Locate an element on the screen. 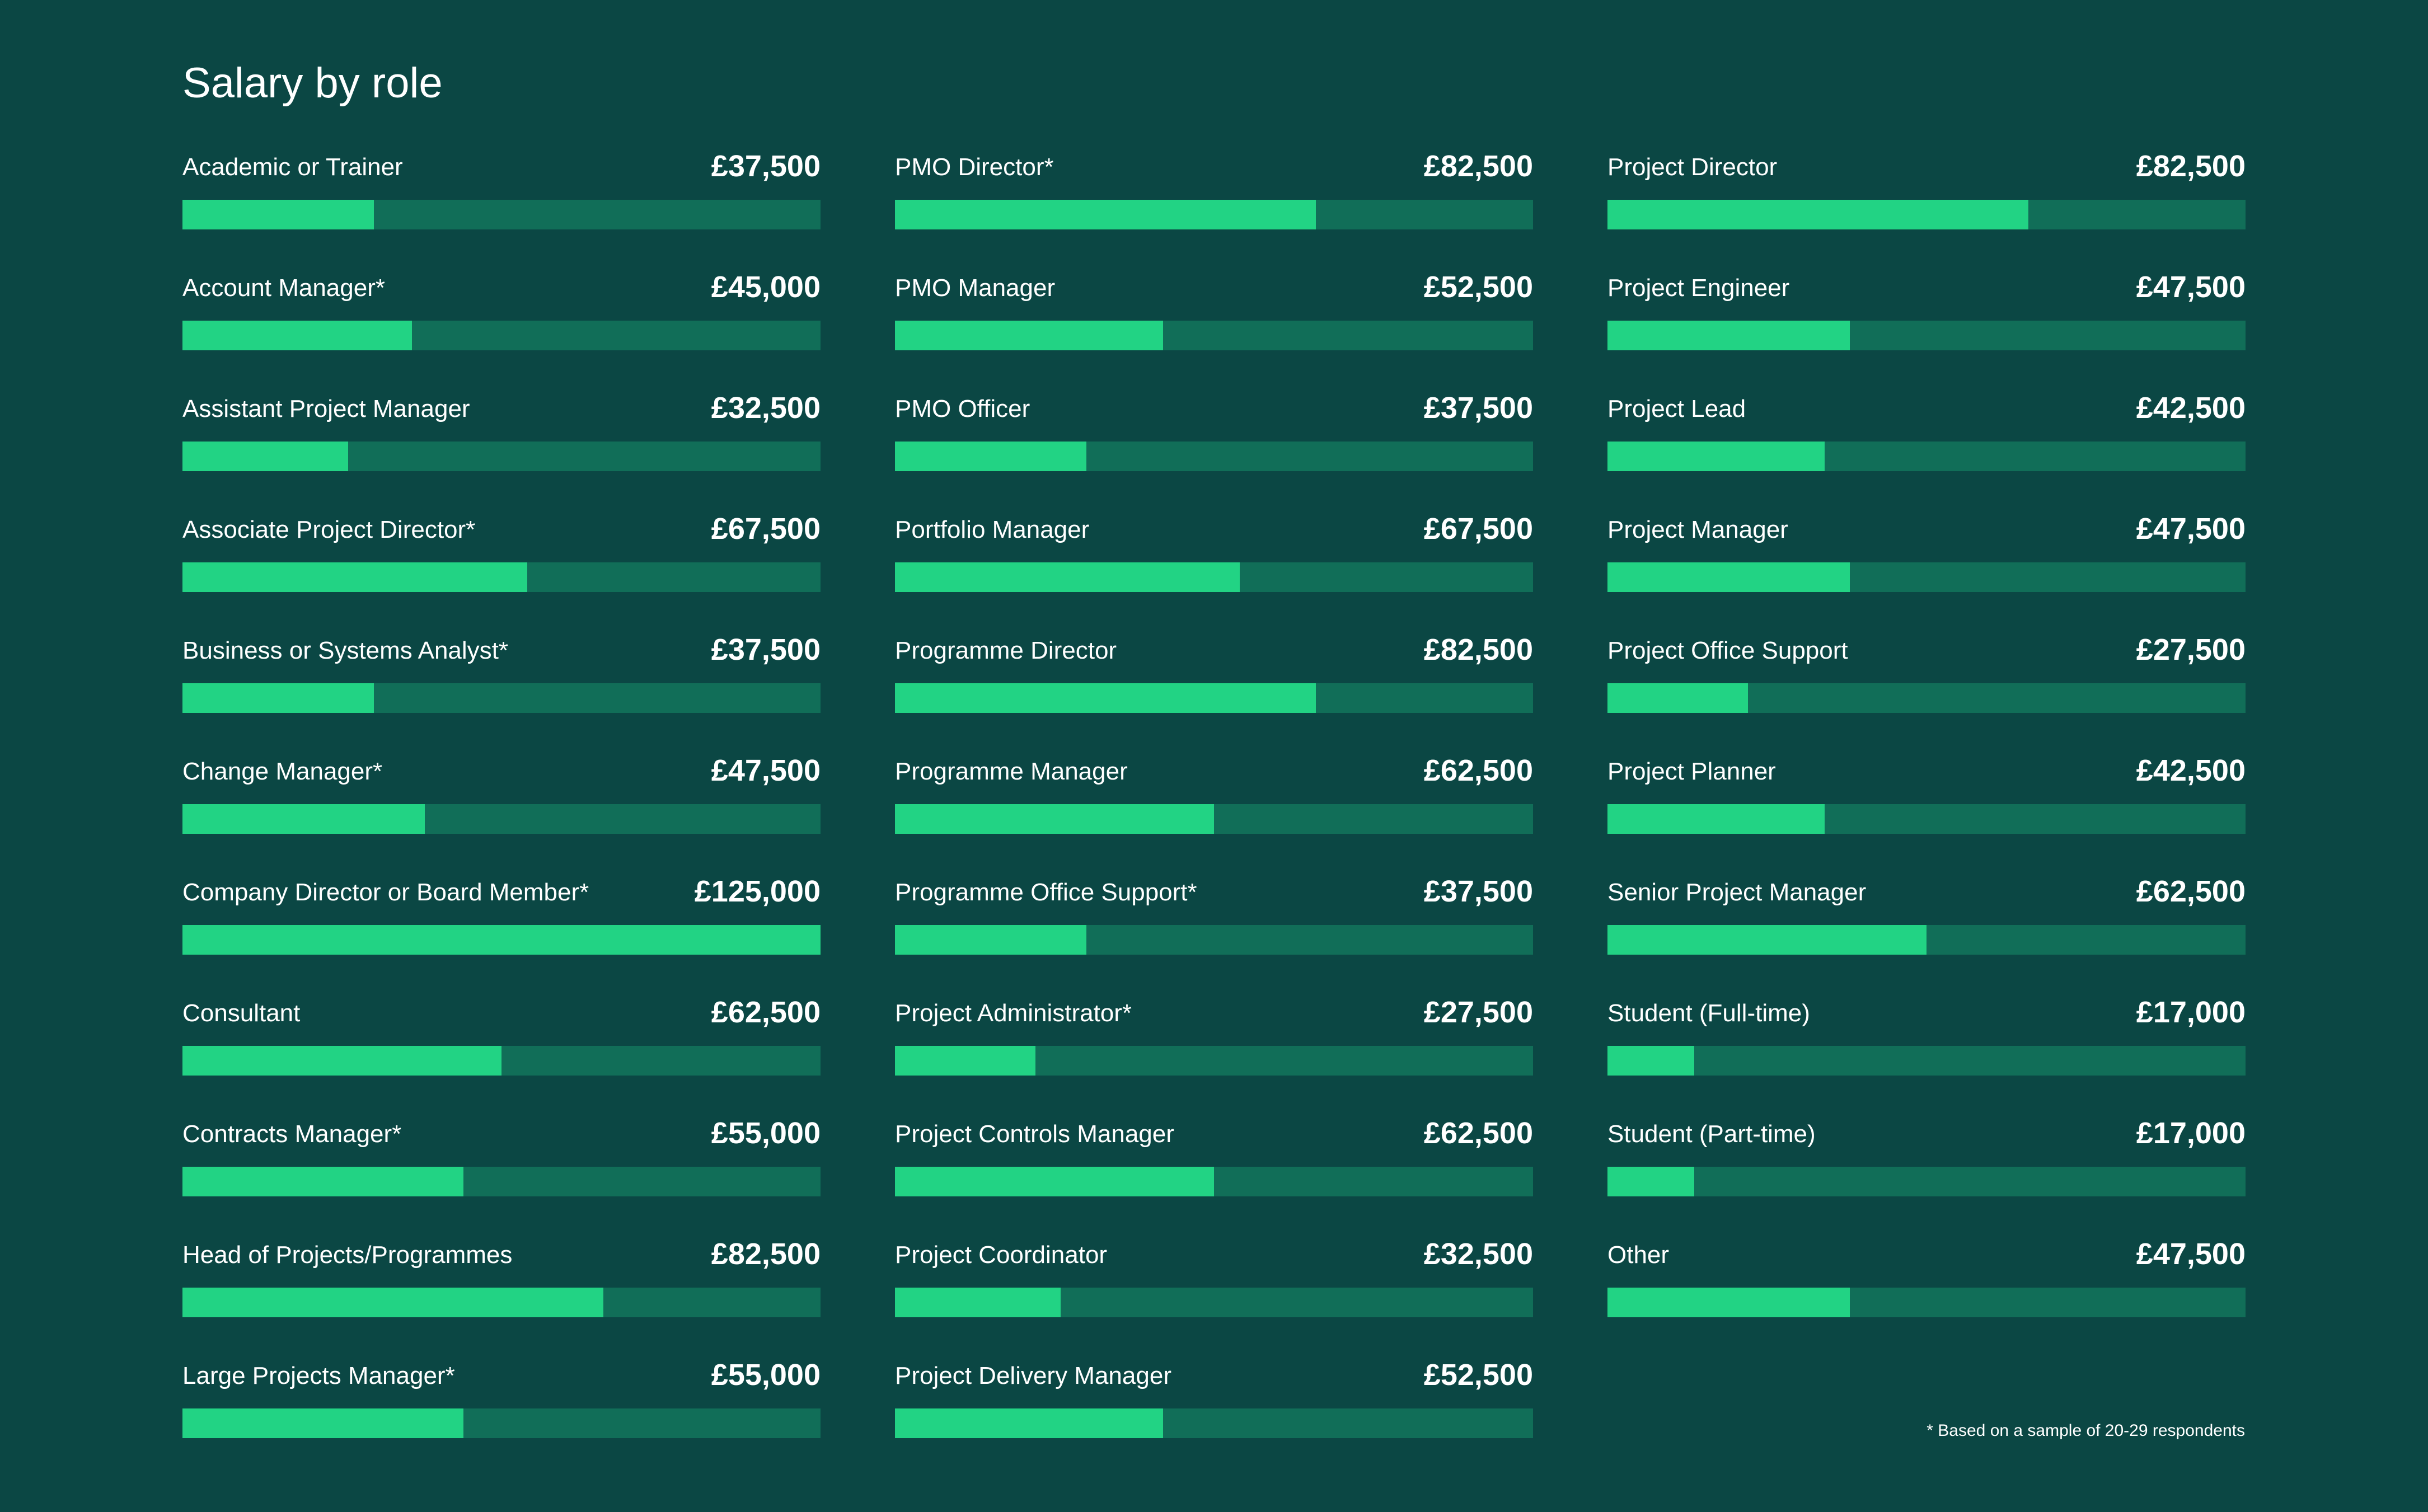 This screenshot has width=2428, height=1512. bar-row: Assistant Project Manager £32,500 is located at coordinates (501, 448).